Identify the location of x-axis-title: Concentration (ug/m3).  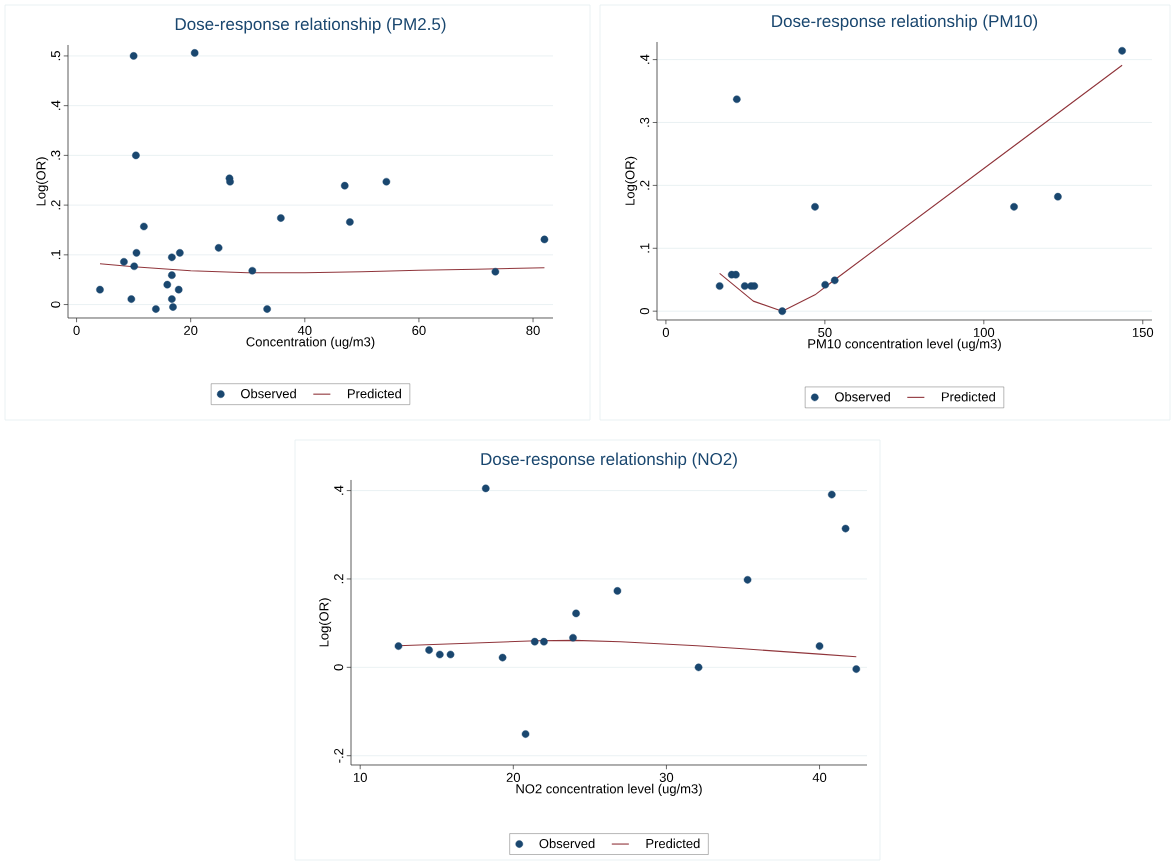
(310, 342).